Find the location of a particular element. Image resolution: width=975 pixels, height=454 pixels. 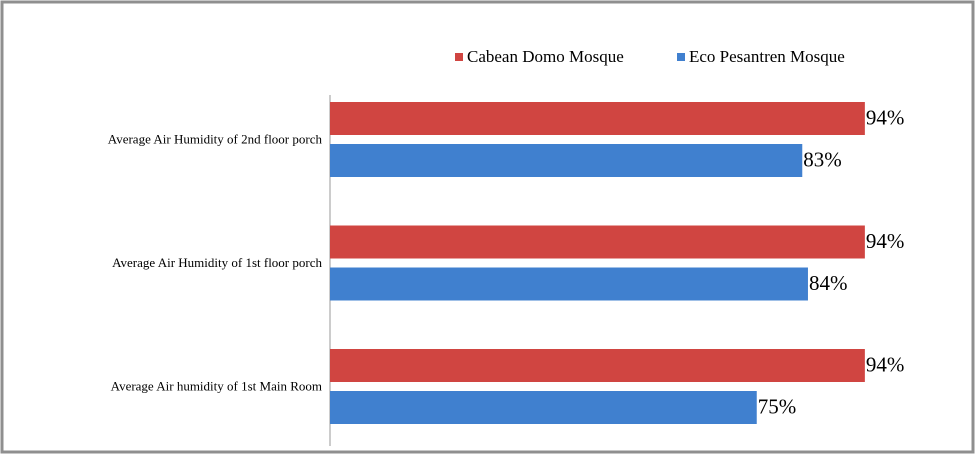

category-label: Average Air Humidity of 1st floor porch is located at coordinates (217, 262).